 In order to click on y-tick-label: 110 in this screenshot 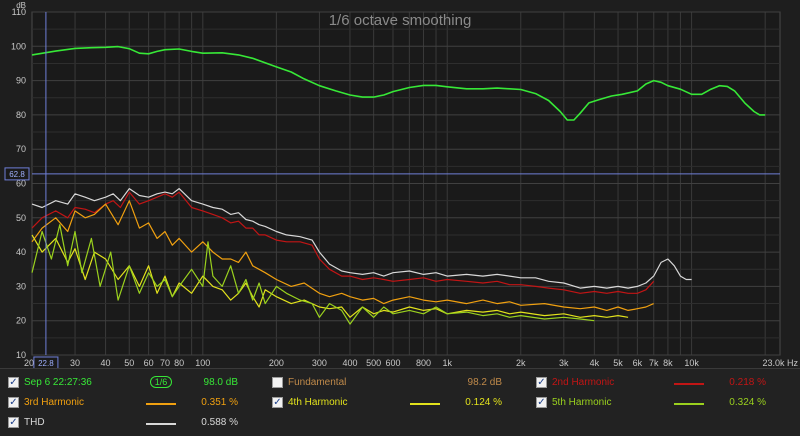, I will do `click(19, 12)`.